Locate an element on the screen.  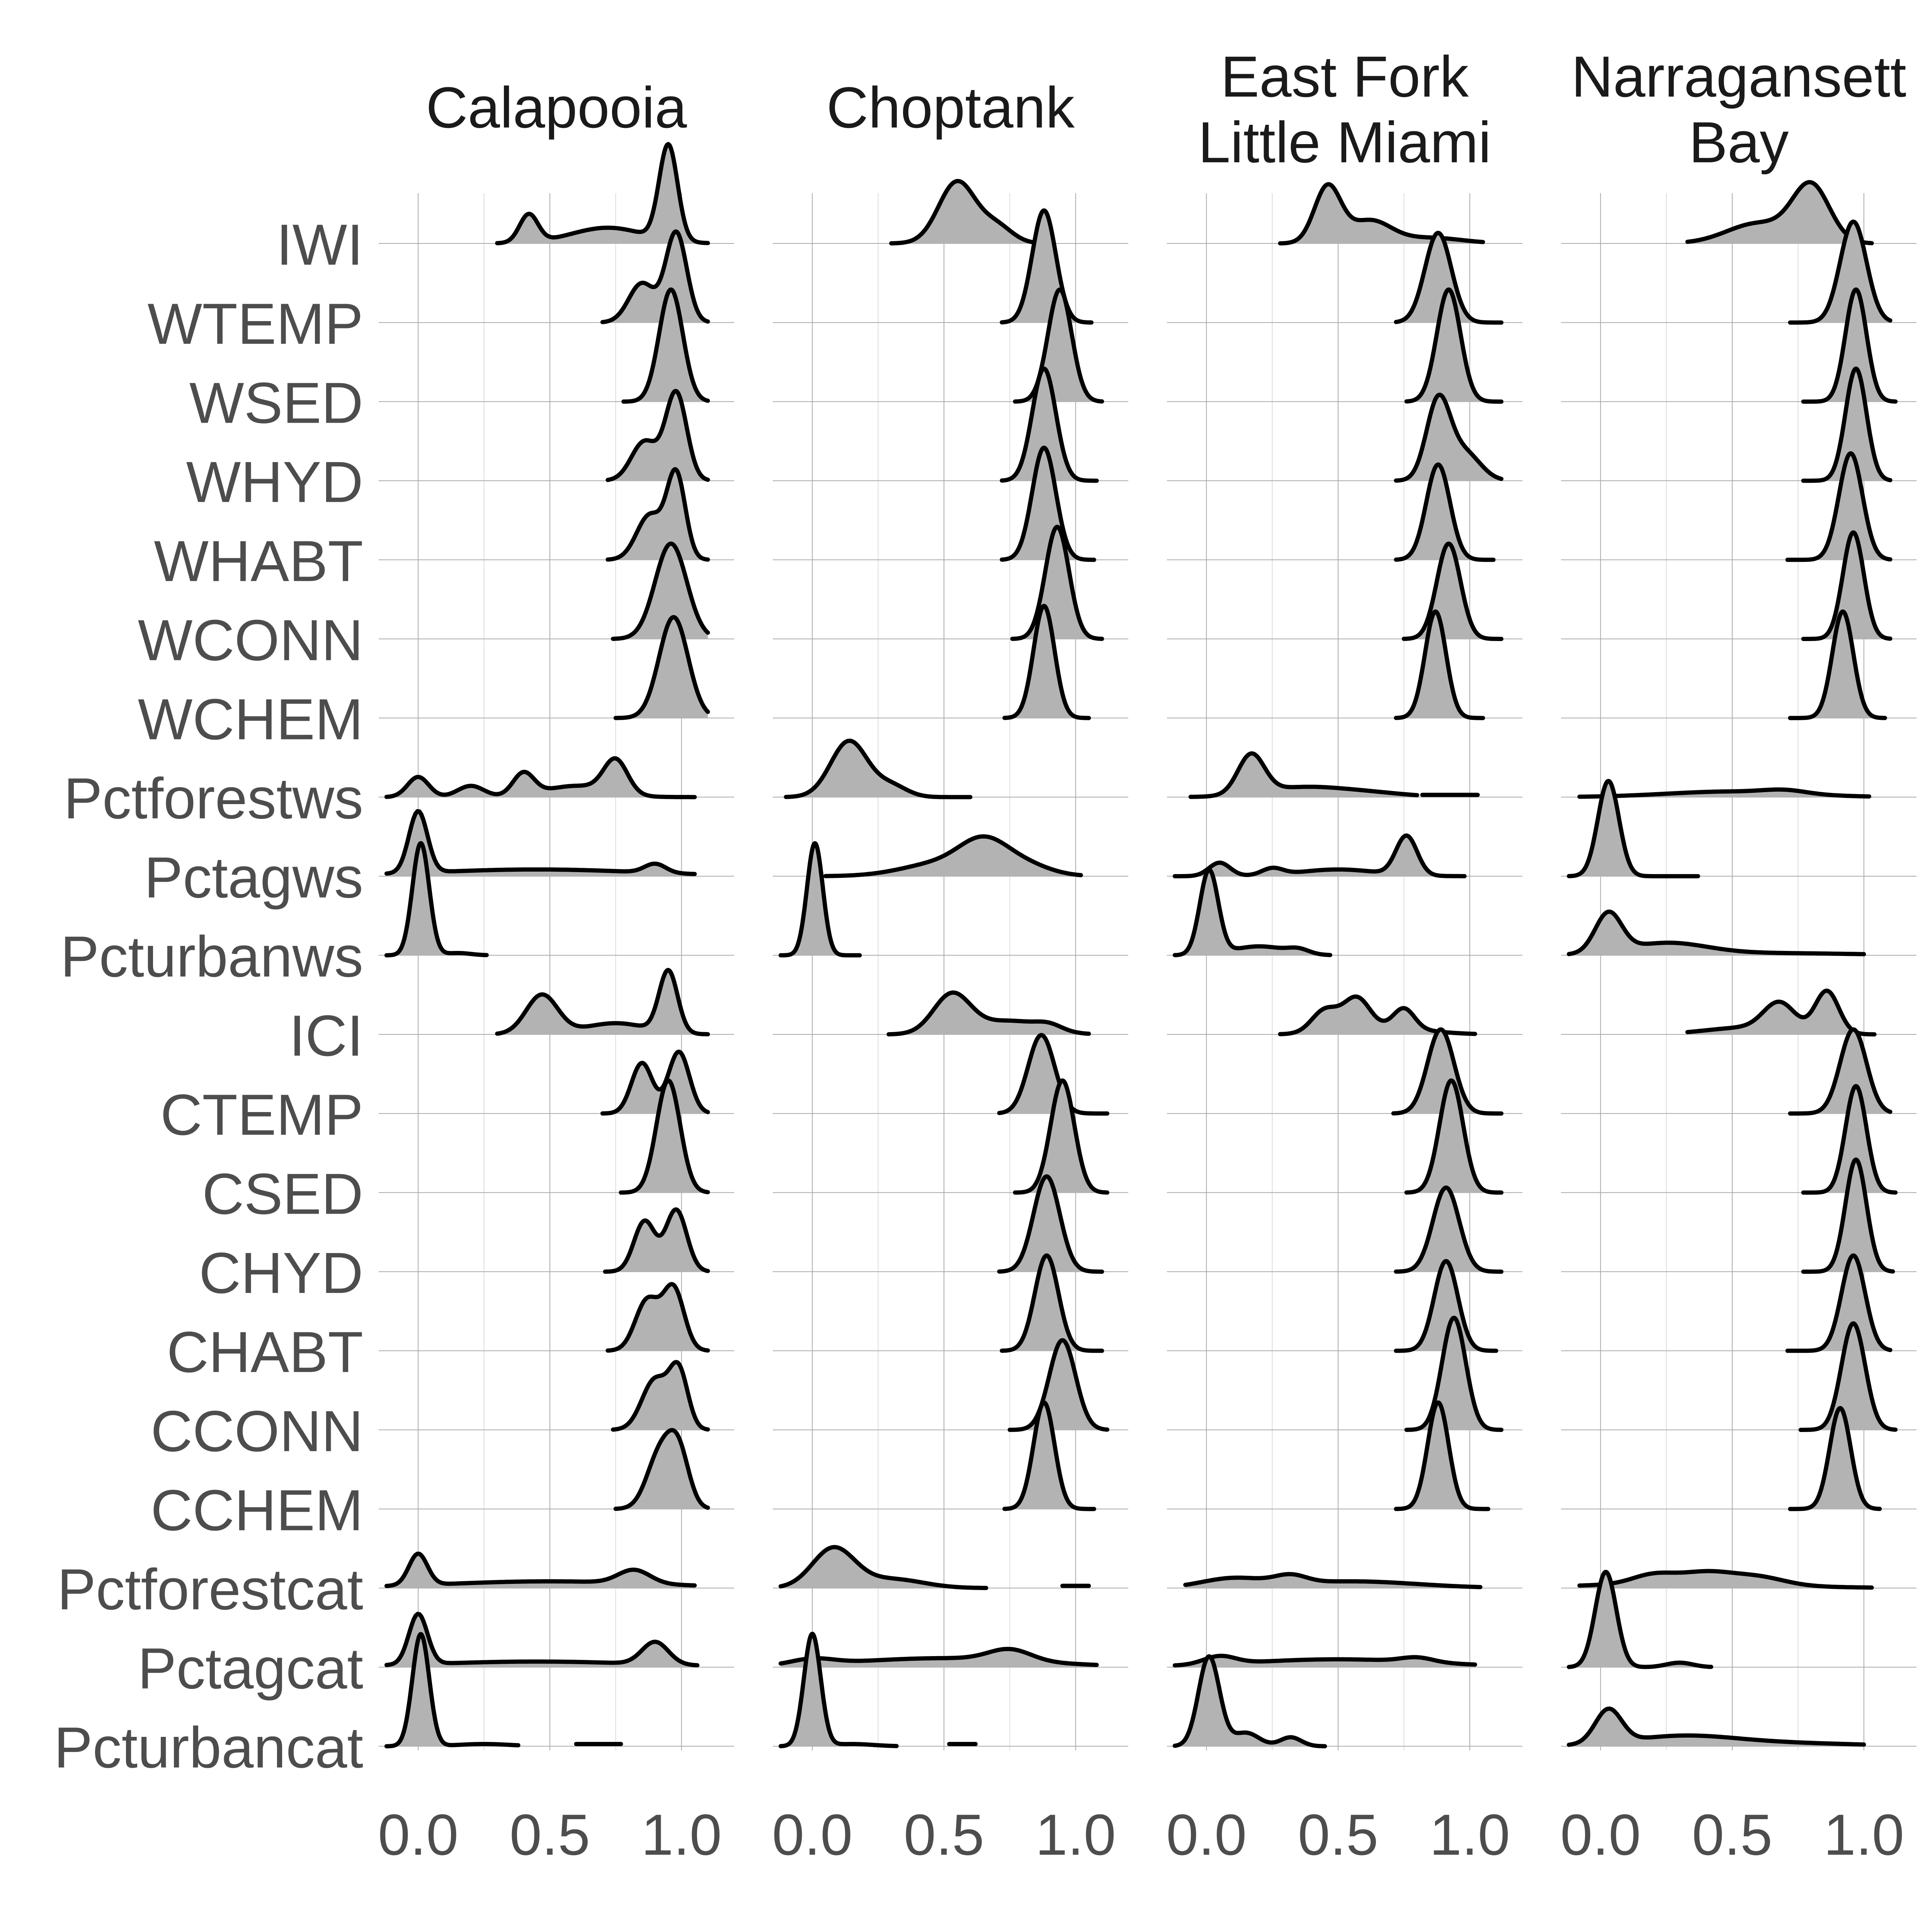
density-area-pctforestcat is located at coordinates (540, 1571).